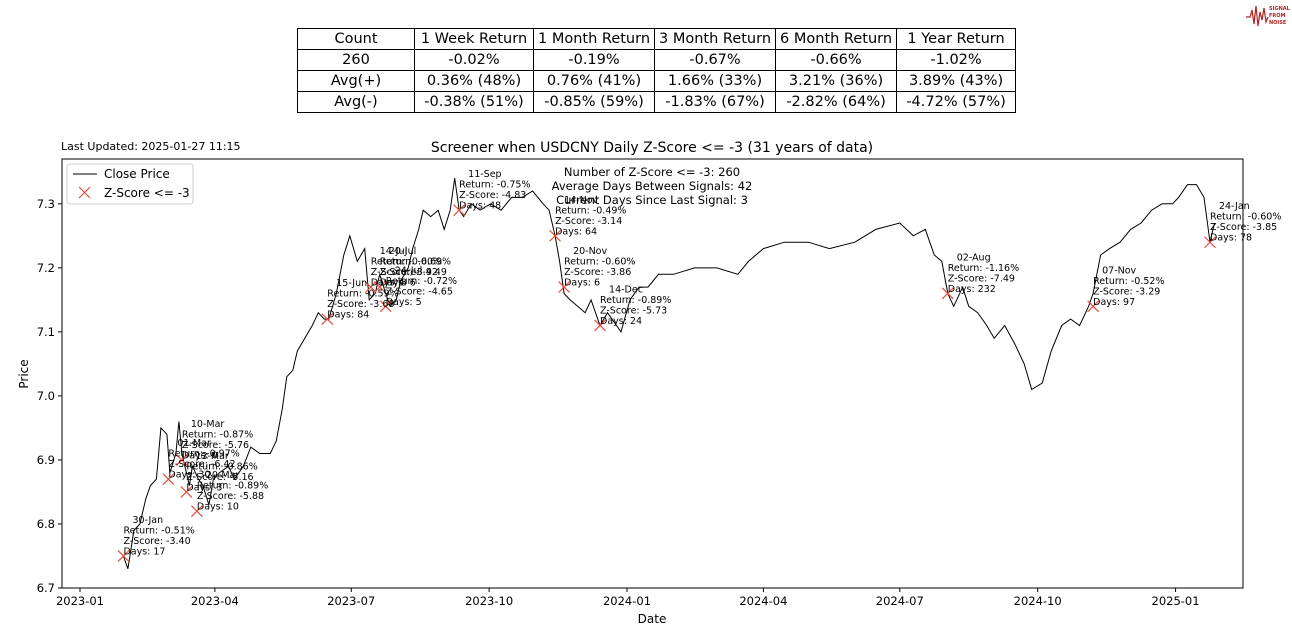 This screenshot has height=634, width=1292. What do you see at coordinates (404, 302) in the screenshot?
I see `annotation-line: Days: 5` at bounding box center [404, 302].